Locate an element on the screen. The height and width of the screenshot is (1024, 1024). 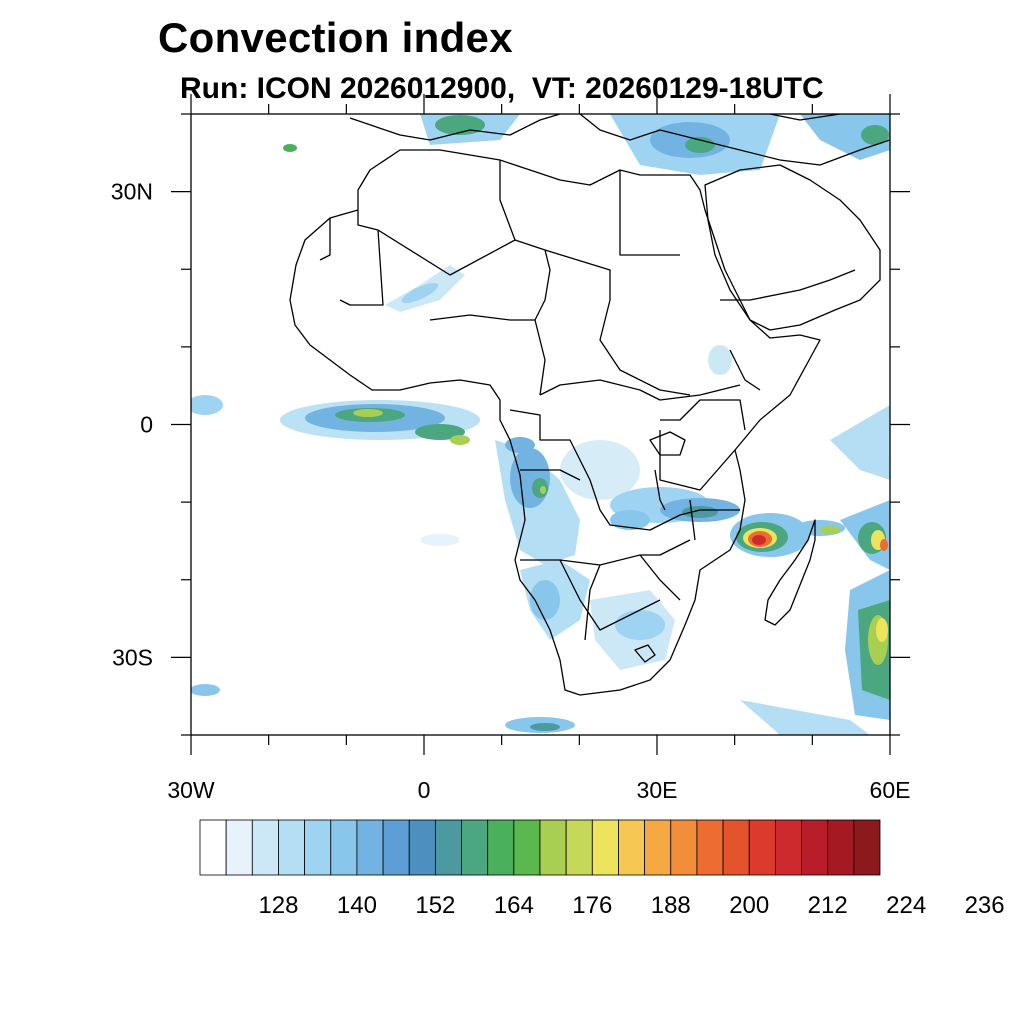
madagascar-coastline is located at coordinates (790, 572).